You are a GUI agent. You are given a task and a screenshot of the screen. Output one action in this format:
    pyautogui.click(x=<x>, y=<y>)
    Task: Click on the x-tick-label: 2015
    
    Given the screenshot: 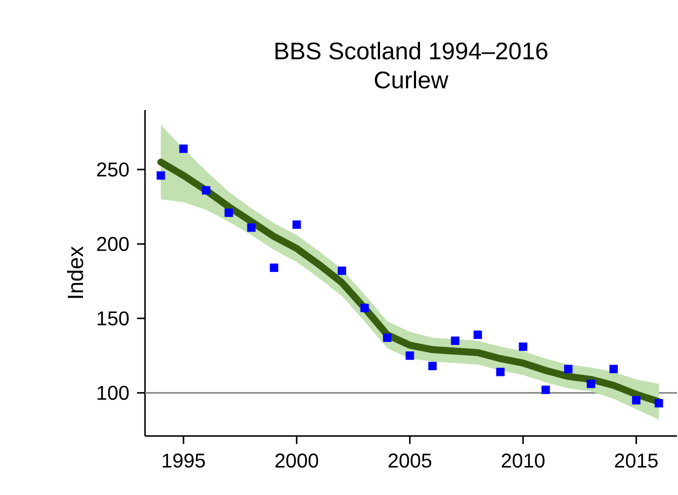 What is the action you would take?
    pyautogui.click(x=636, y=461)
    